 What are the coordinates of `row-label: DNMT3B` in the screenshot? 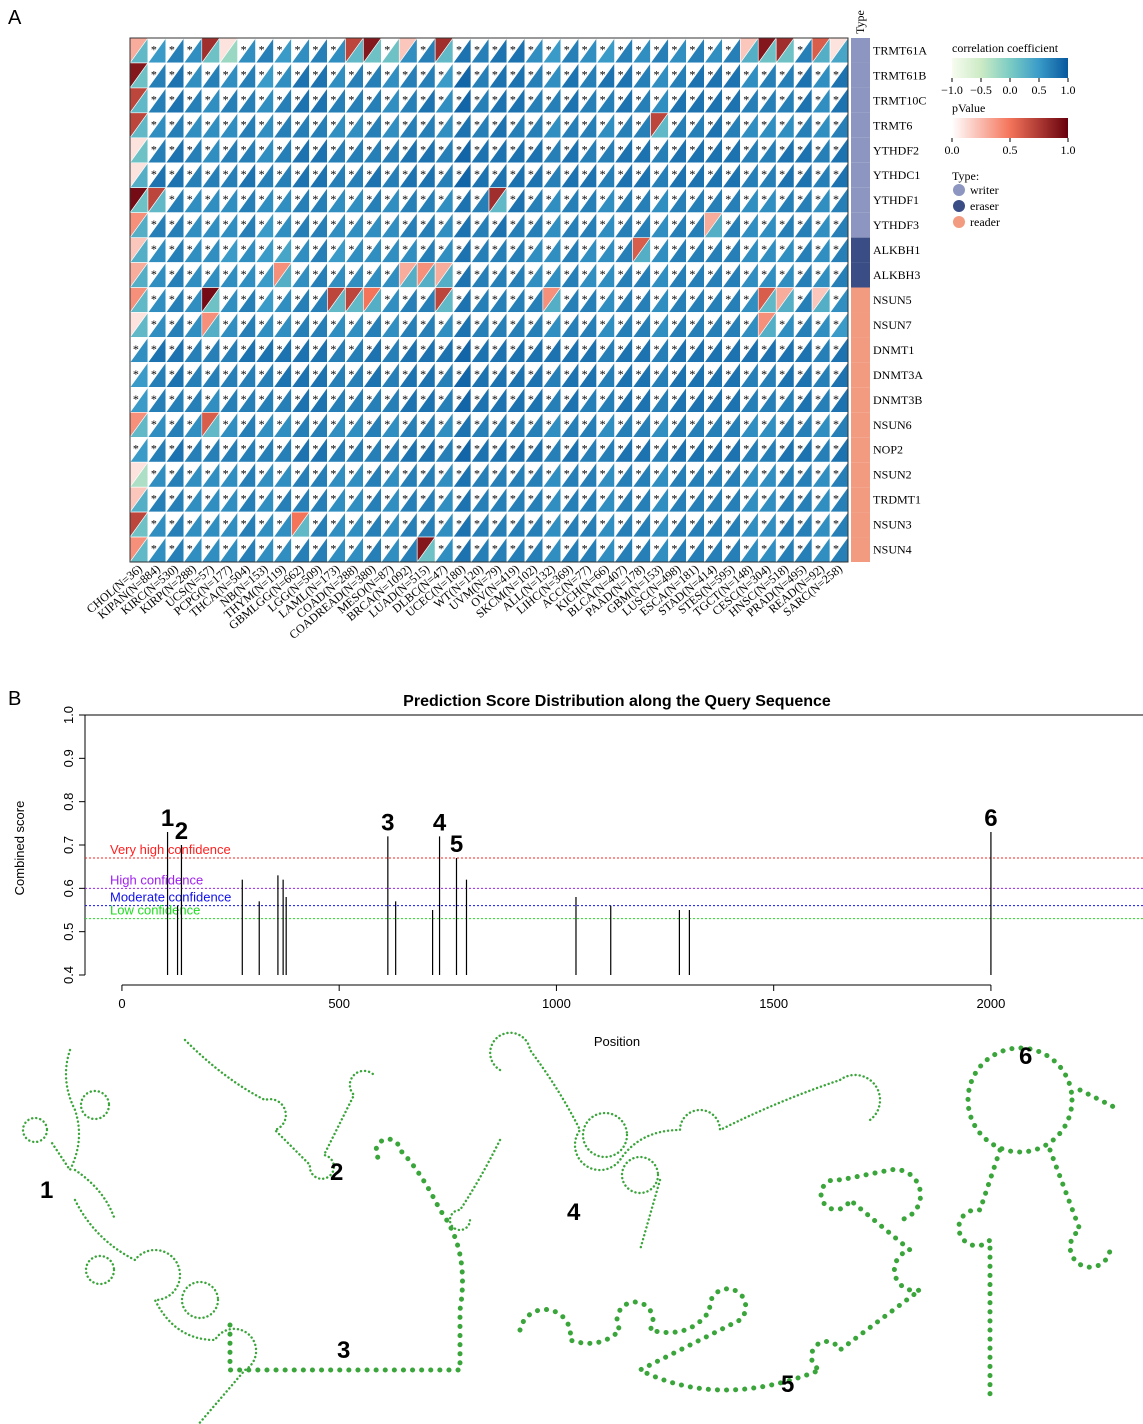 It's located at (897, 400).